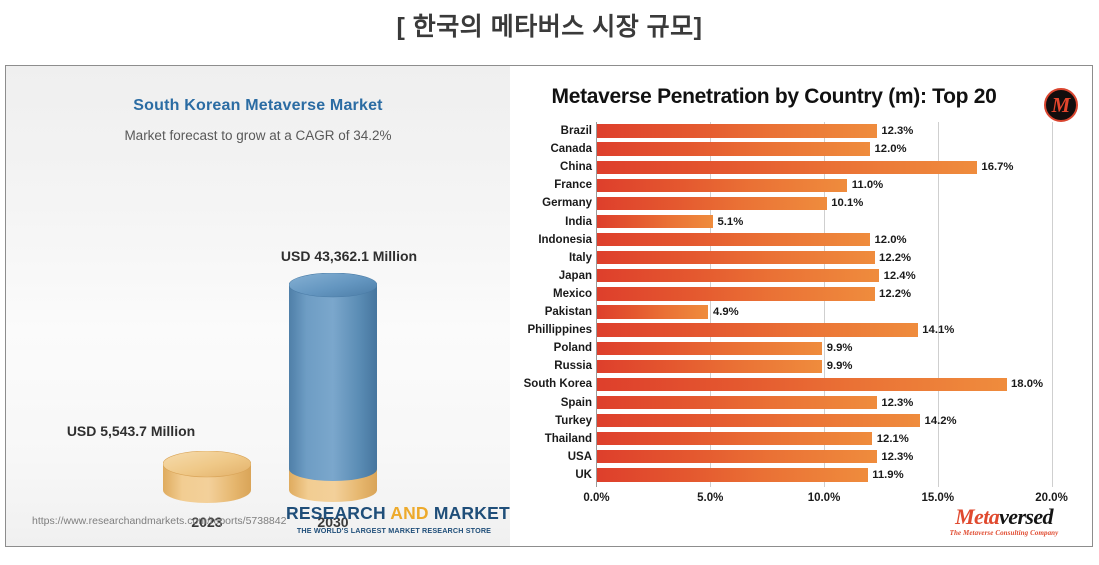 This screenshot has width=1099, height=565. What do you see at coordinates (573, 420) in the screenshot?
I see `bar-category-label: Turkey` at bounding box center [573, 420].